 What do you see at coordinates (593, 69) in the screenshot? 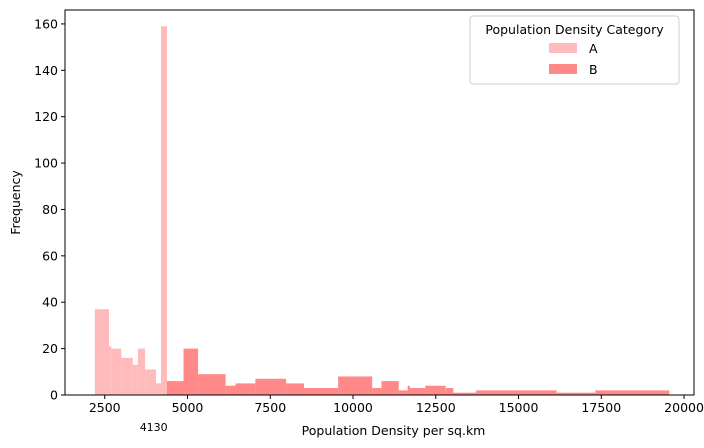
I see `legend-label-b: B` at bounding box center [593, 69].